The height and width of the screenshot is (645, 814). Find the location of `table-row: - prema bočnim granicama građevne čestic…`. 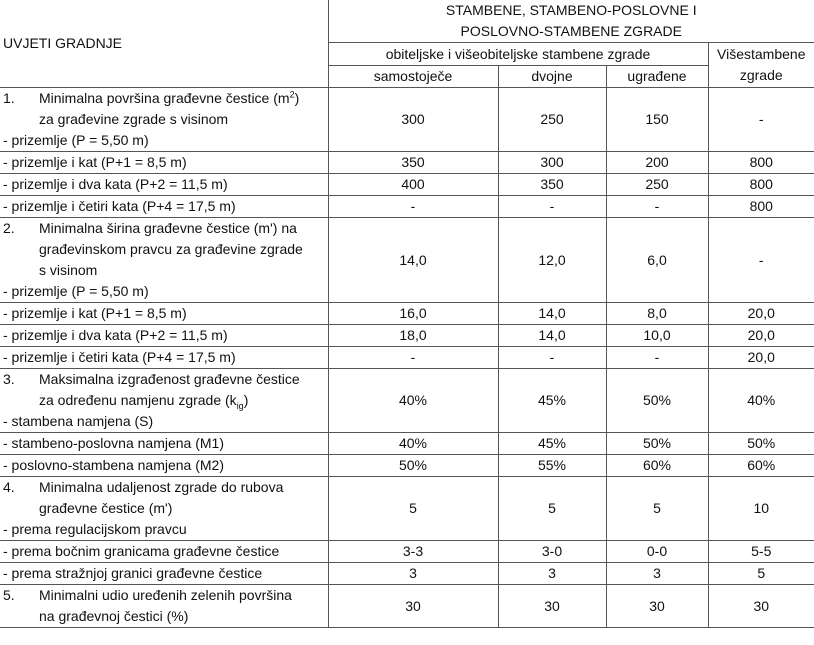

table-row: - prema bočnim granicama građevne čestic… is located at coordinates (407, 551).